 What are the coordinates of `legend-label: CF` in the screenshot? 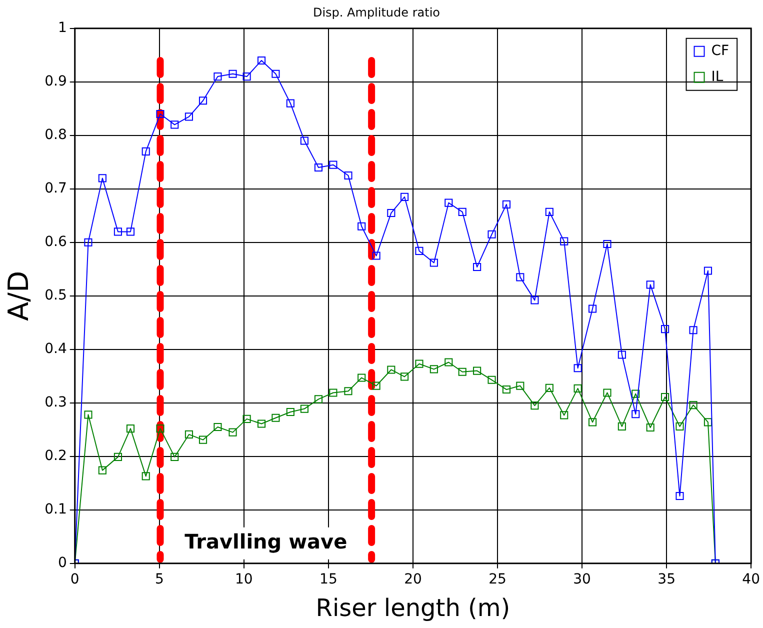 It's located at (720, 51).